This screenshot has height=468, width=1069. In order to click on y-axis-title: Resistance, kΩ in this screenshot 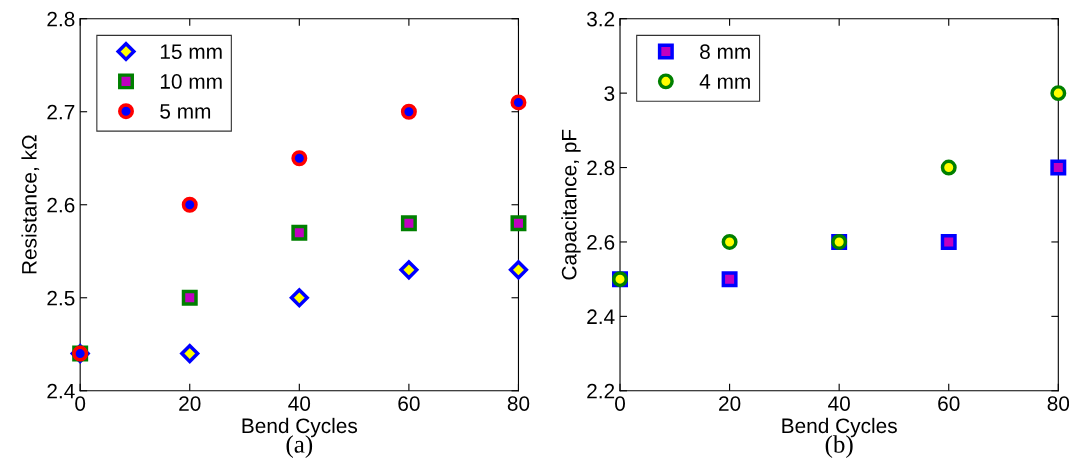, I will do `click(30, 204)`.